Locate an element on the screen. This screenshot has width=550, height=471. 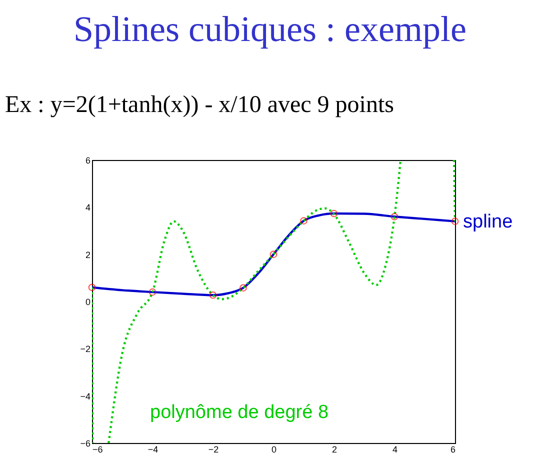
x-tick-label: −4 is located at coordinates (153, 449).